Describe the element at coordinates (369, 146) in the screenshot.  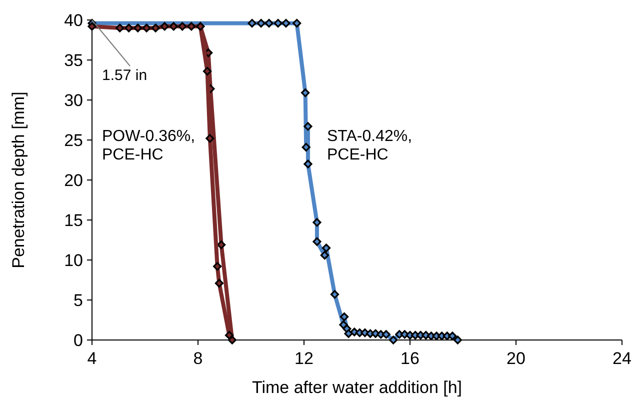
I see `annotation: STA-0.42%, PCE-HC` at that location.